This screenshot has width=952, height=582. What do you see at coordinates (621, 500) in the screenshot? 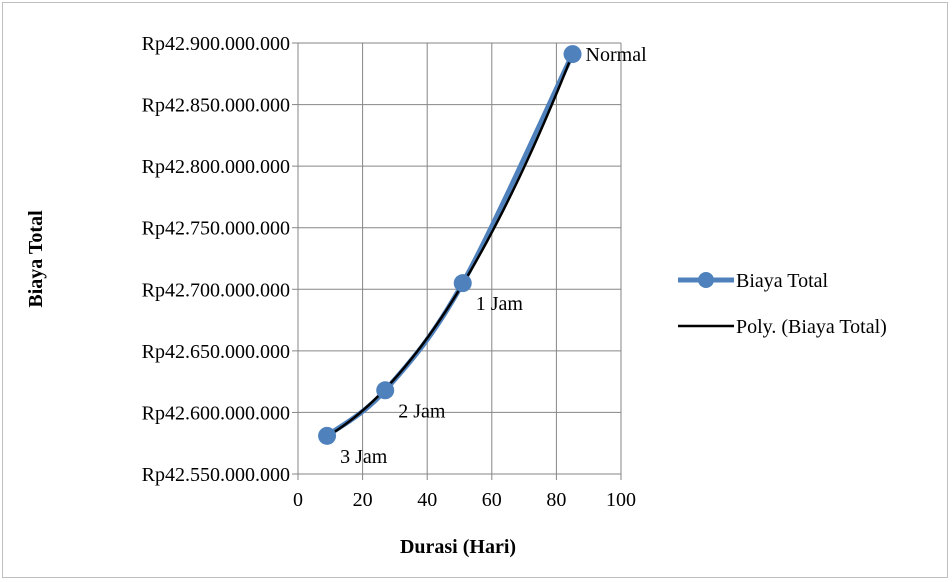
I see `x-tick-label: 100` at bounding box center [621, 500].